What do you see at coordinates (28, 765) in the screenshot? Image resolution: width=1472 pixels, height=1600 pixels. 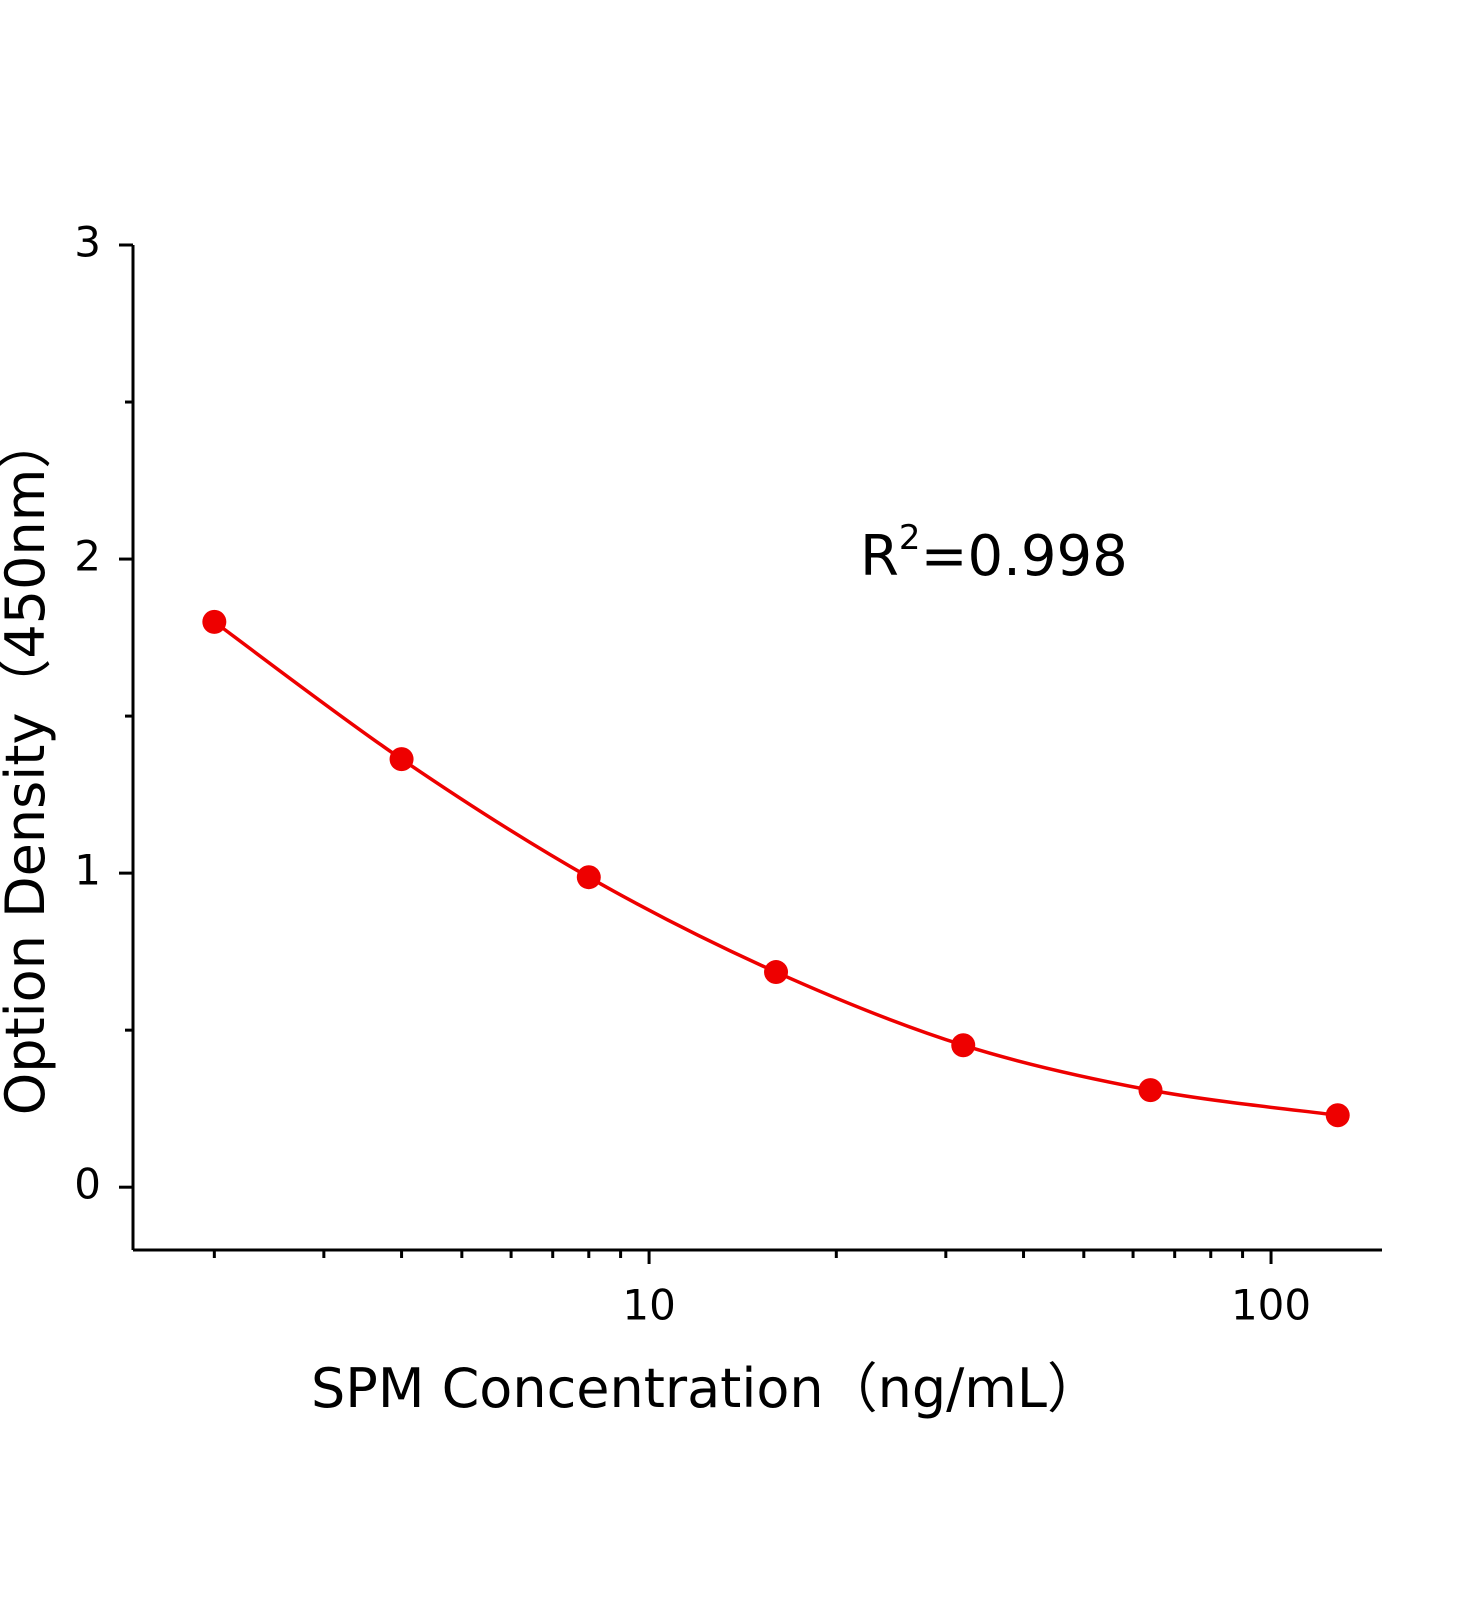 I see `y-axis-label: Option Density（450nm）` at bounding box center [28, 765].